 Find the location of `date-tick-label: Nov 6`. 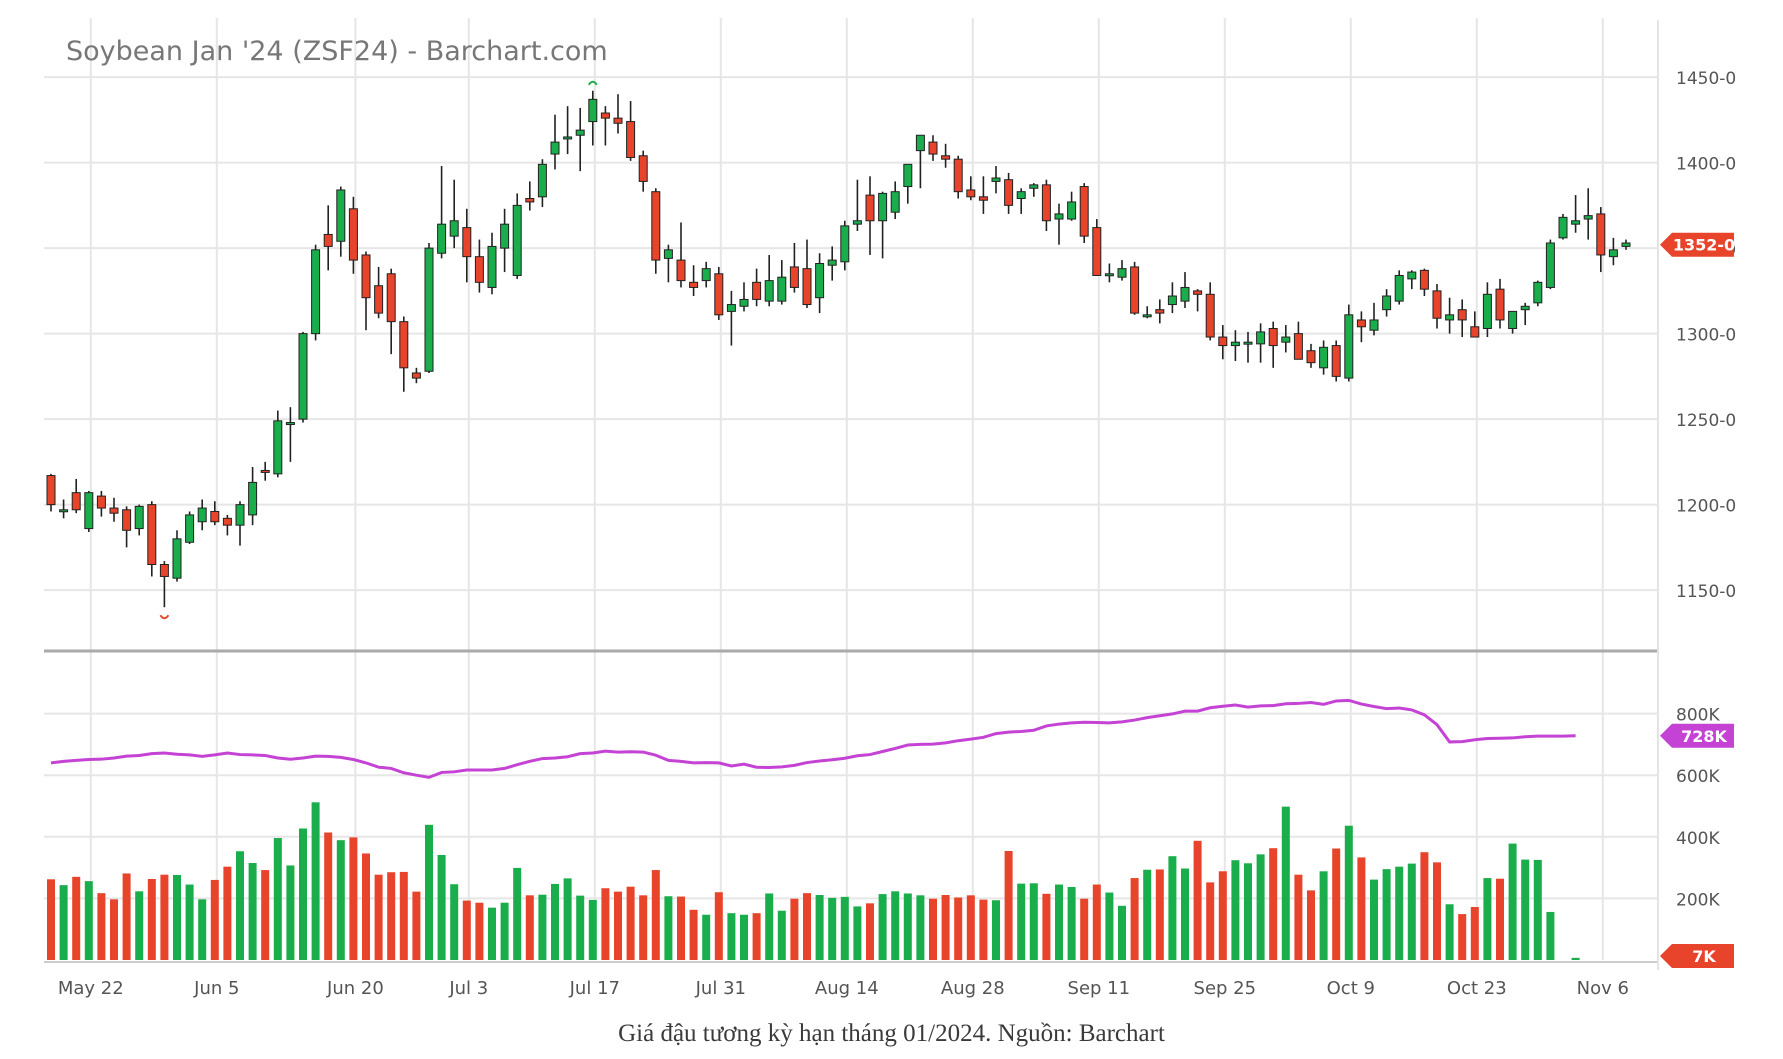

date-tick-label: Nov 6 is located at coordinates (1603, 988).